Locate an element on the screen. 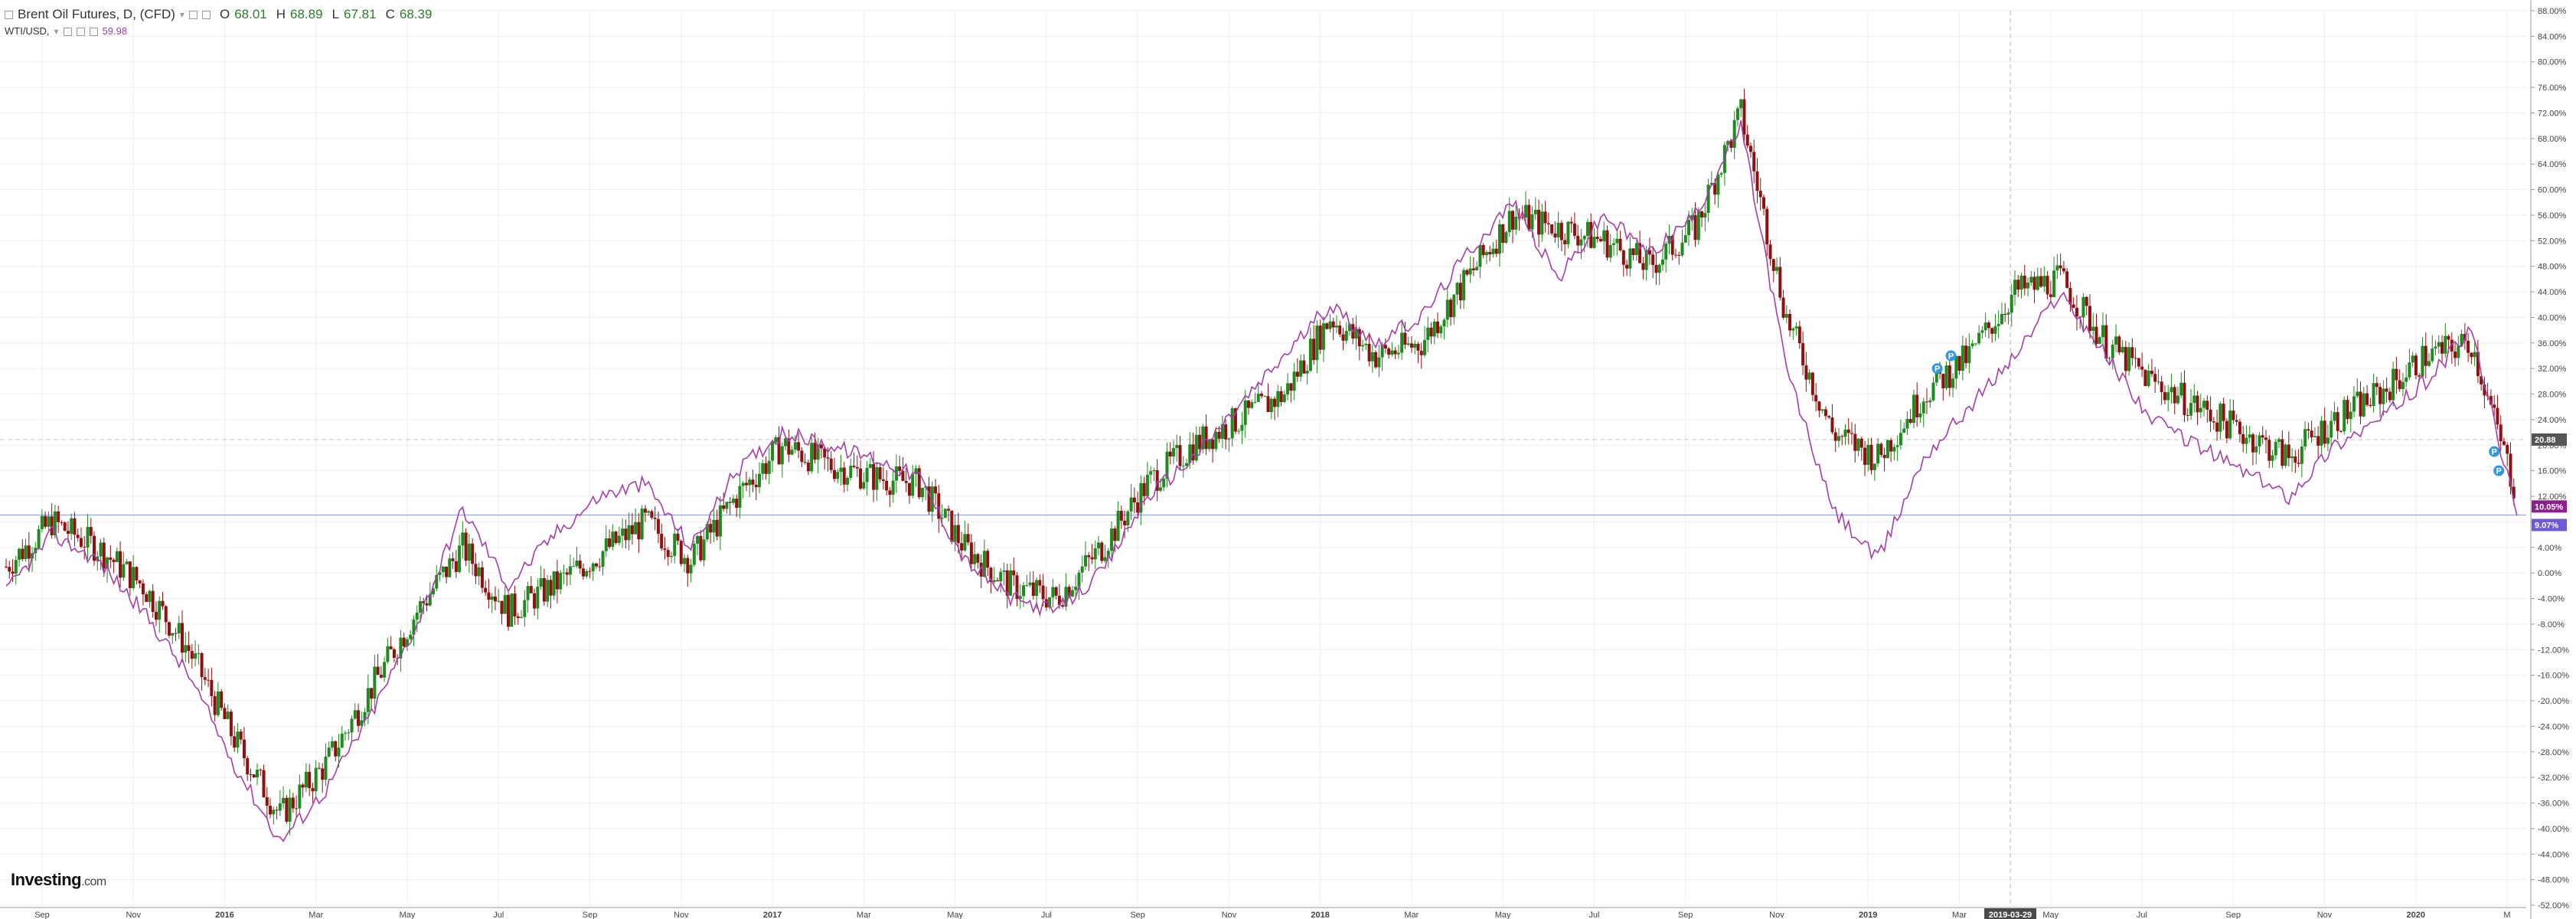 The width and height of the screenshot is (2576, 919). price-tick-label: 24.00% is located at coordinates (2552, 421).